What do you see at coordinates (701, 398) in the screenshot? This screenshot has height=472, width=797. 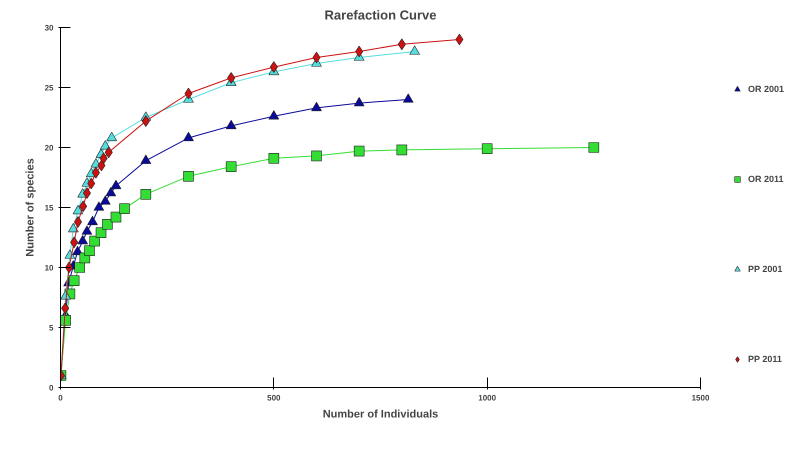 I see `x-tick-label: 1500` at bounding box center [701, 398].